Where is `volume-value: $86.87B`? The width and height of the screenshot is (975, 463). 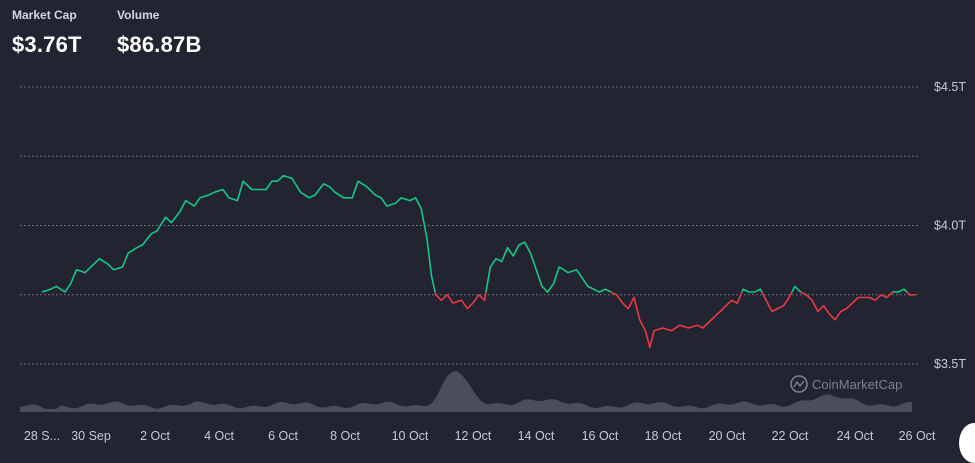 volume-value: $86.87B is located at coordinates (159, 44).